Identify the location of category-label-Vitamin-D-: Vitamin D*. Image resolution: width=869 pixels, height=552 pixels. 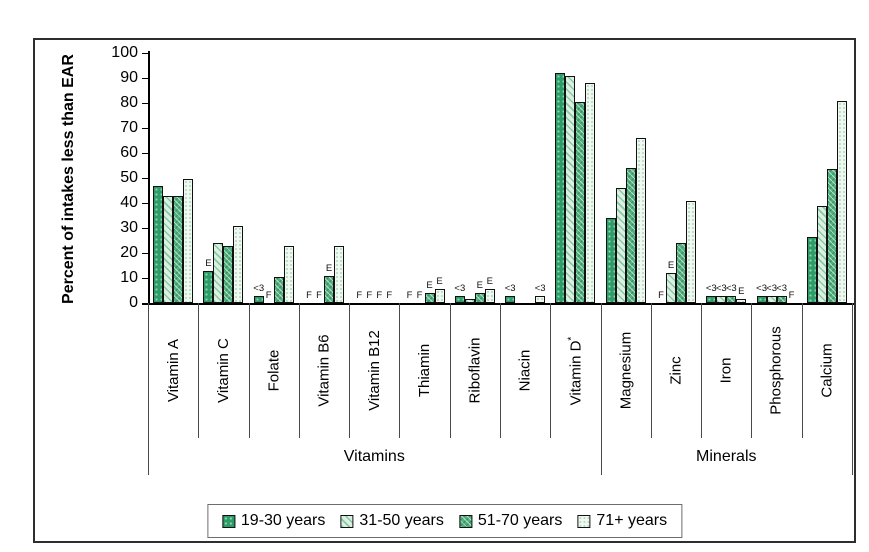
(575, 370).